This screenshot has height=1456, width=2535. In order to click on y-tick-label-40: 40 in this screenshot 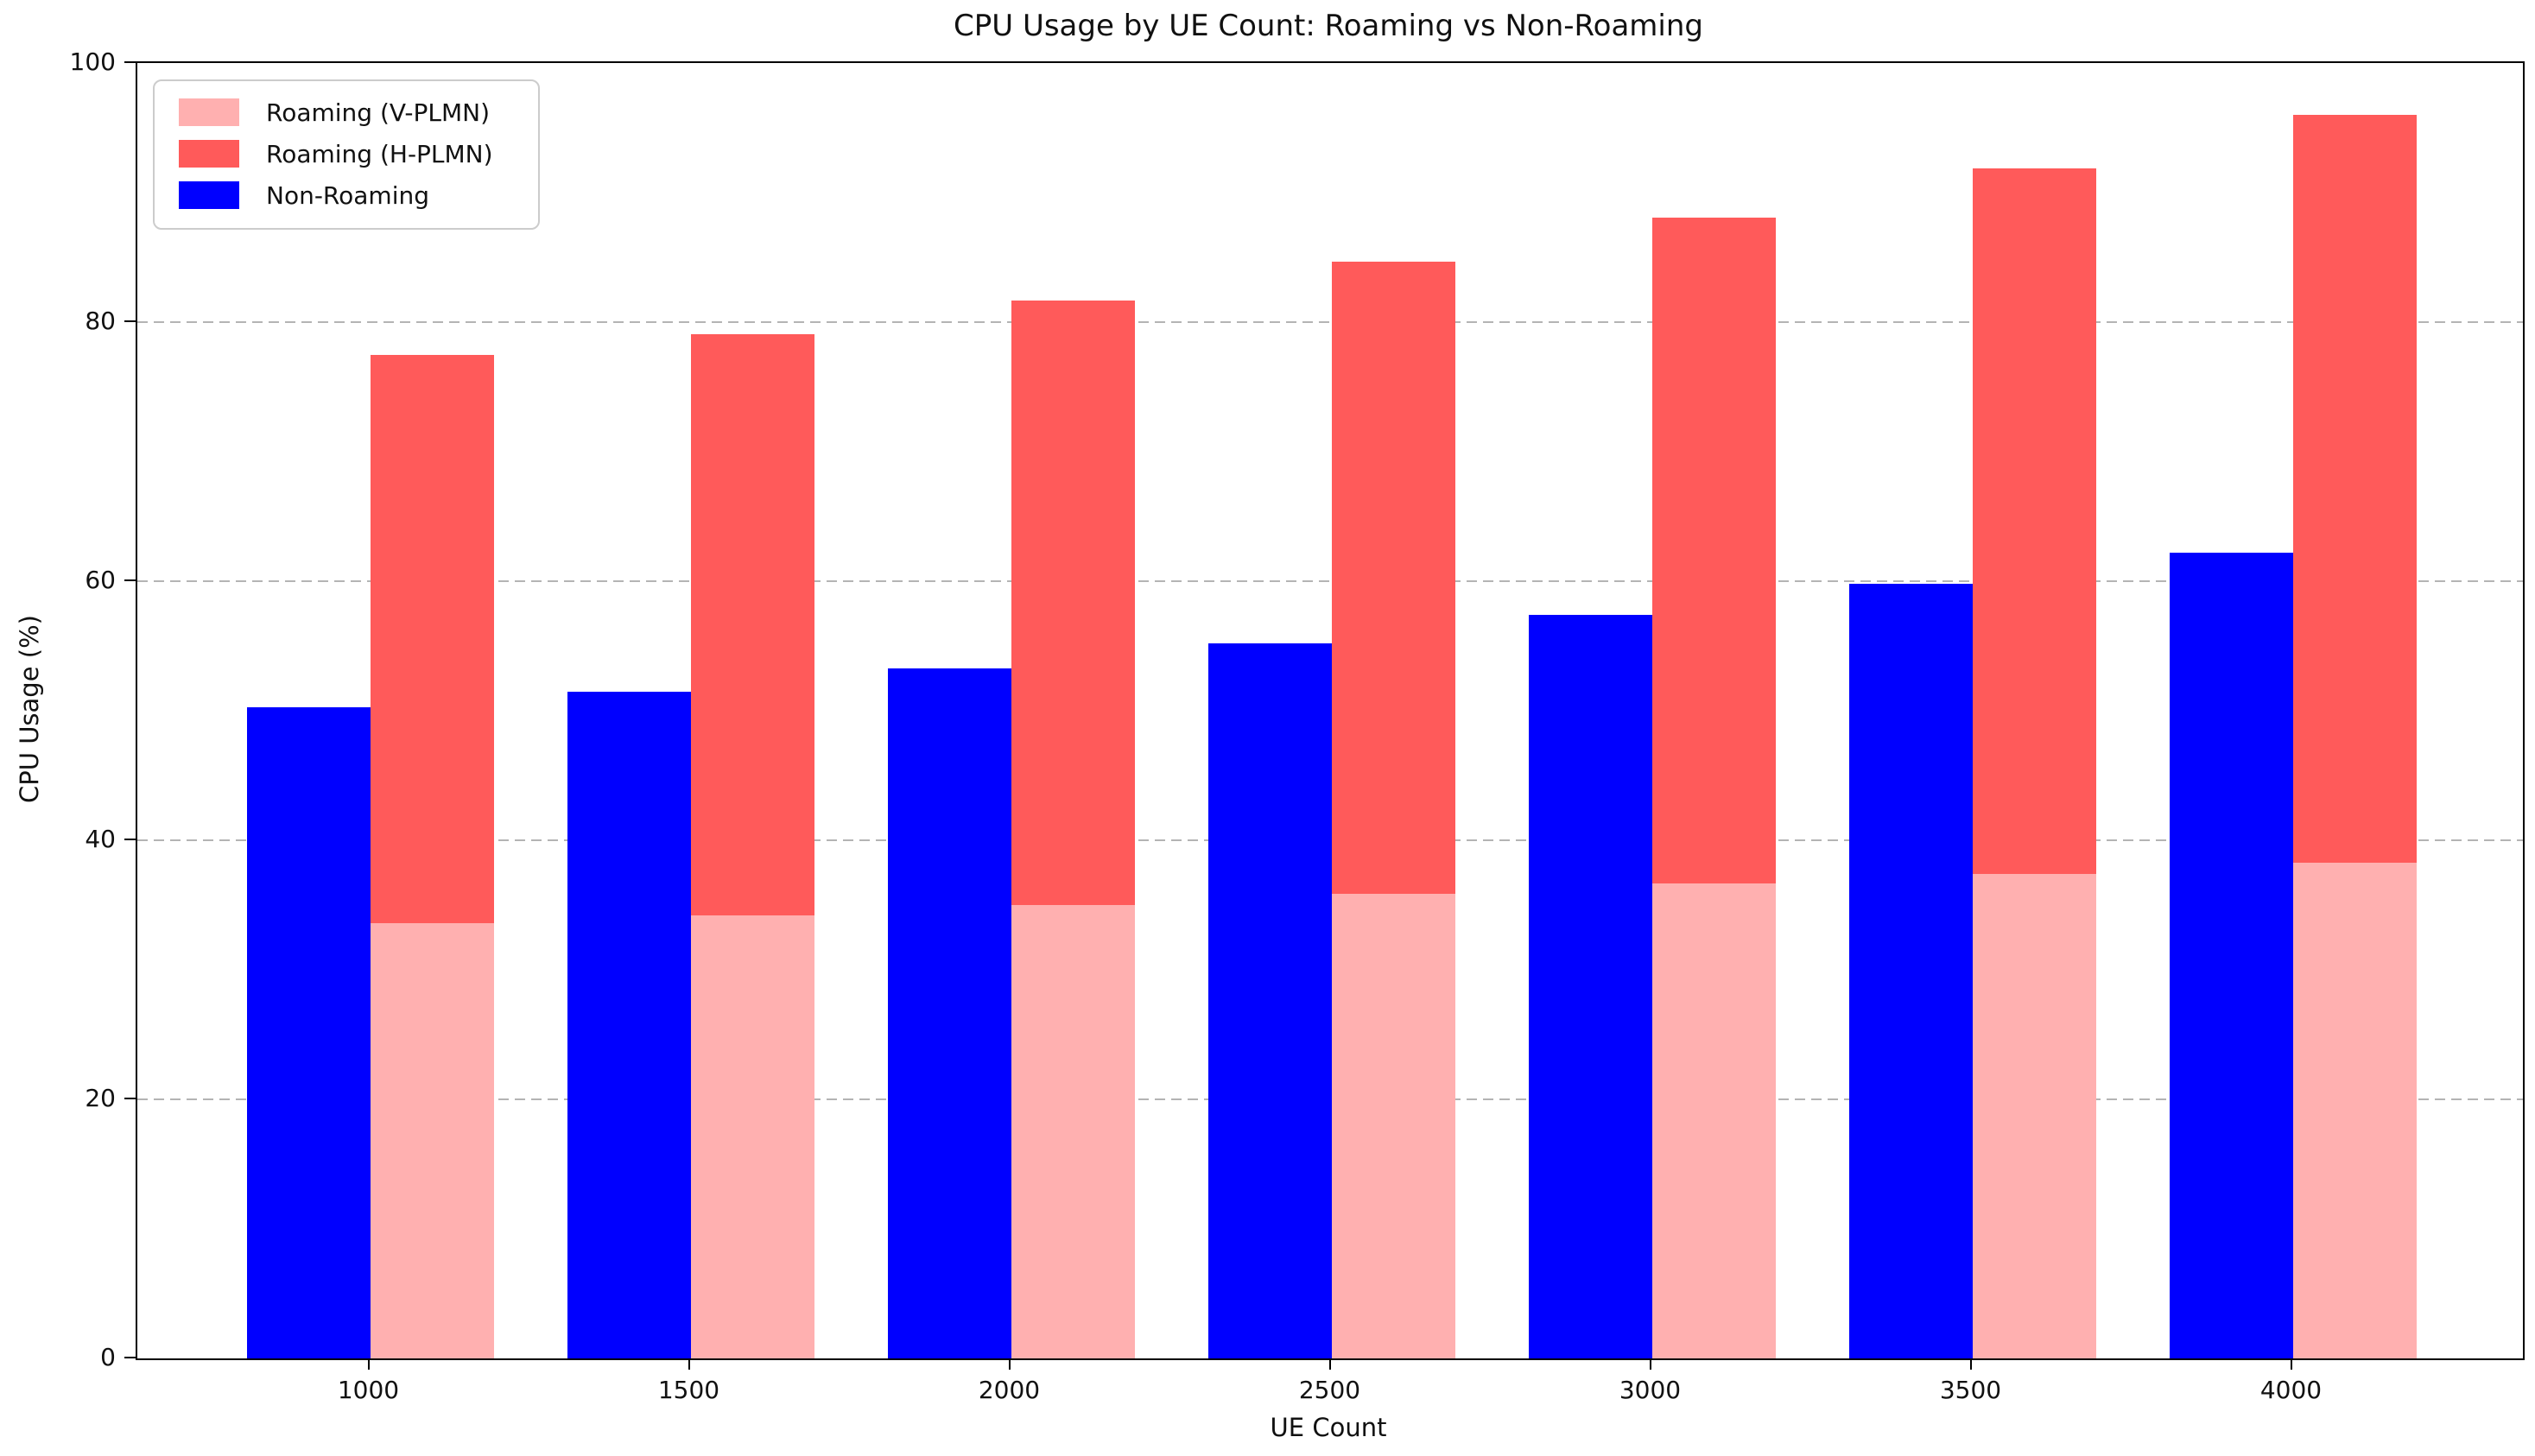, I will do `click(100, 839)`.